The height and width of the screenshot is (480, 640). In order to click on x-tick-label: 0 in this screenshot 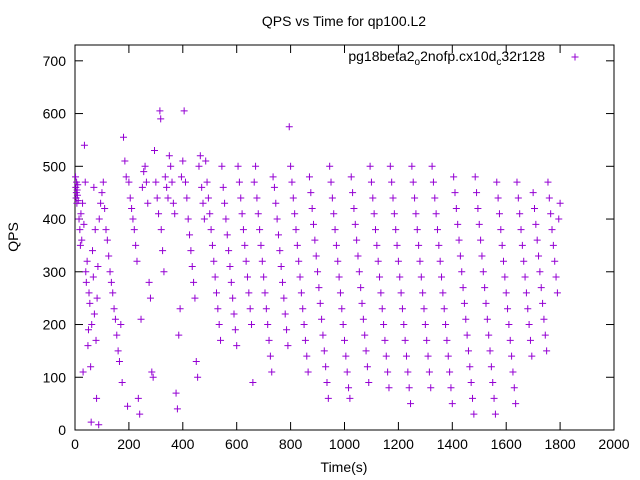, I will do `click(75, 444)`.